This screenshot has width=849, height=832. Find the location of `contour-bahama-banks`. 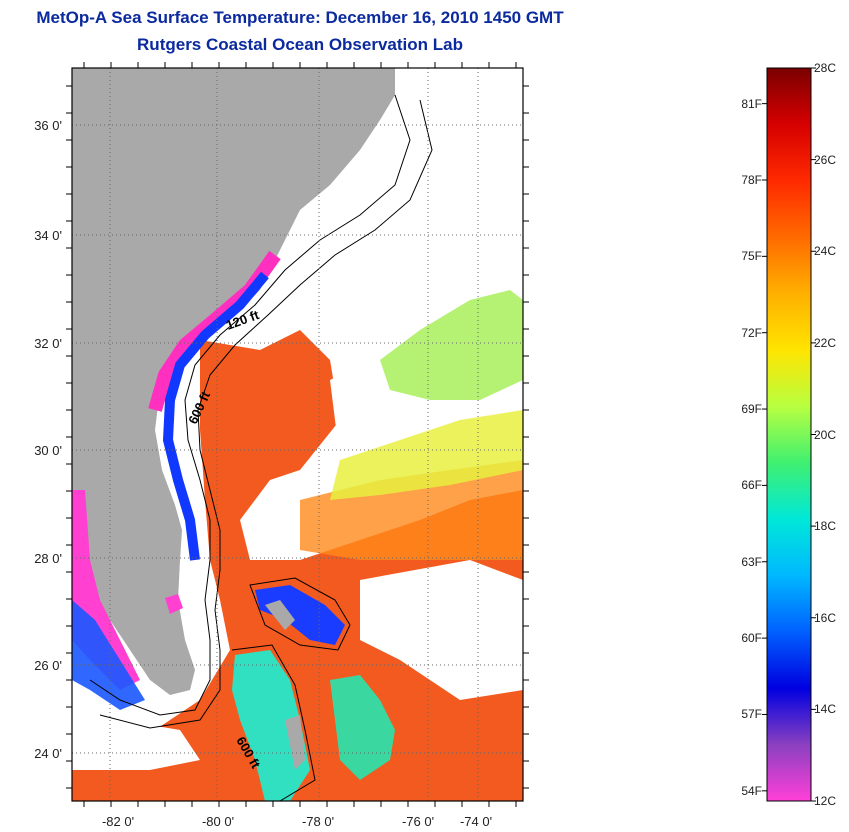

contour-bahama-banks is located at coordinates (291, 689).